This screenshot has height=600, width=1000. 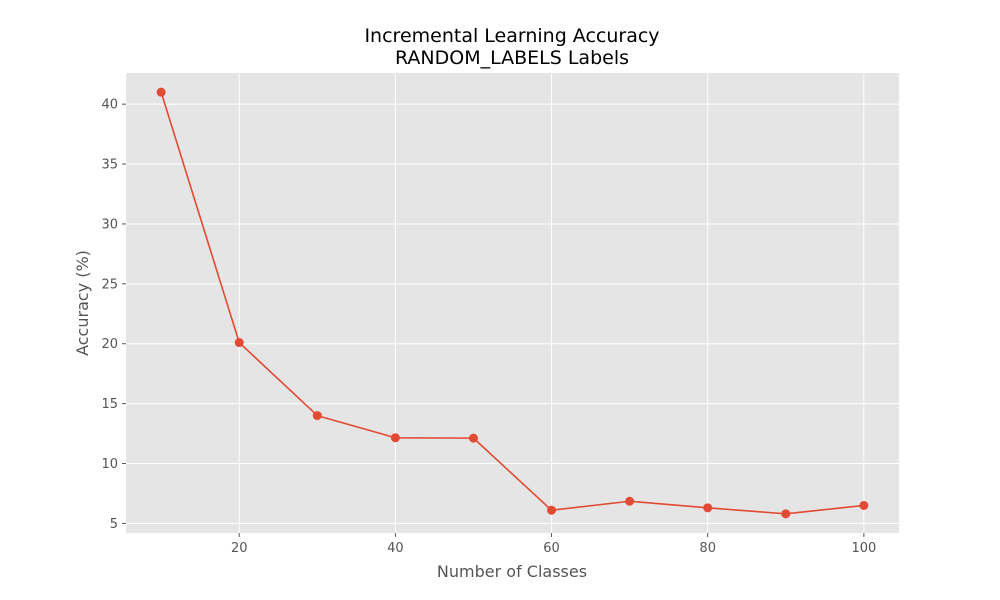 I want to click on y-axis-label: Accuracy (%), so click(x=82, y=303).